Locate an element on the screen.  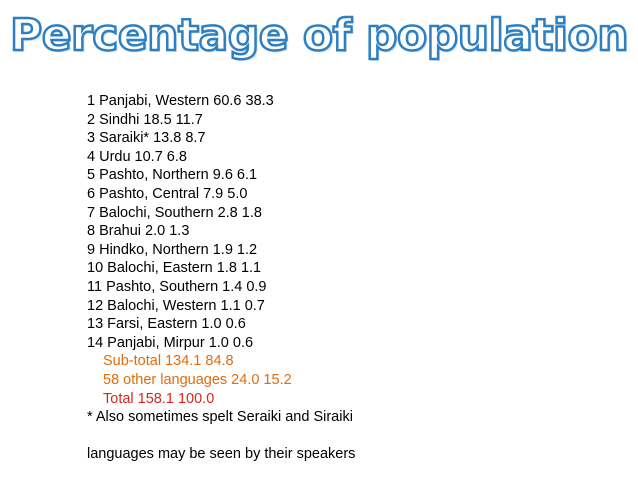
slide-title: Percentage of population is located at coordinates (319, 36).